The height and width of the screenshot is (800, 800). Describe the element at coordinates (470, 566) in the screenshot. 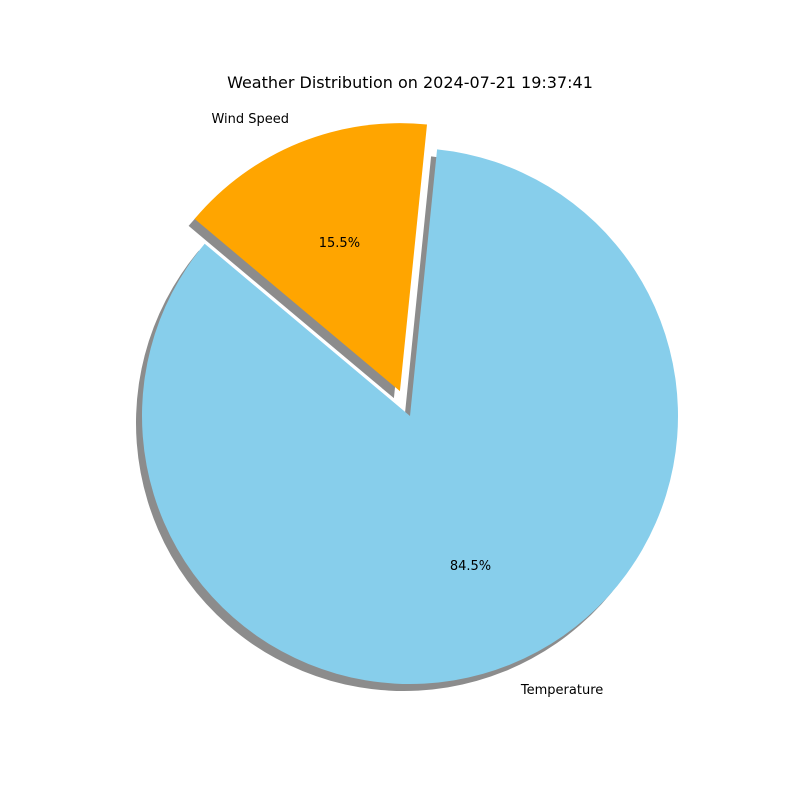

I see `percent-label-temperature: 84.5%` at that location.